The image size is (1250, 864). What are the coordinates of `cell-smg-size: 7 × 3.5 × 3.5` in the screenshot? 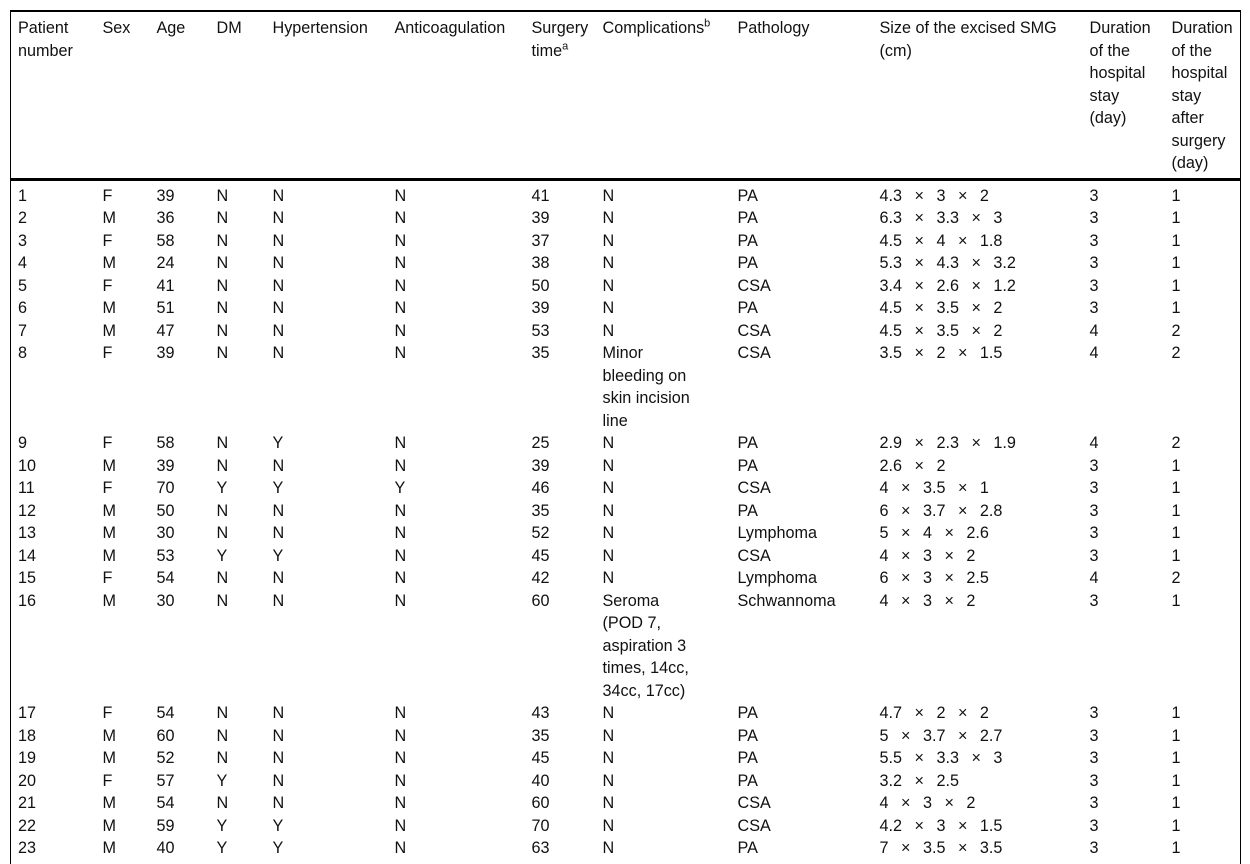 It's located at (941, 848).